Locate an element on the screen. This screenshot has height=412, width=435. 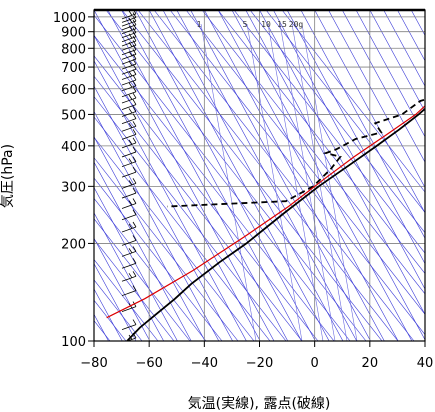
mixing-ratio-label: 20g is located at coordinates (296, 24).